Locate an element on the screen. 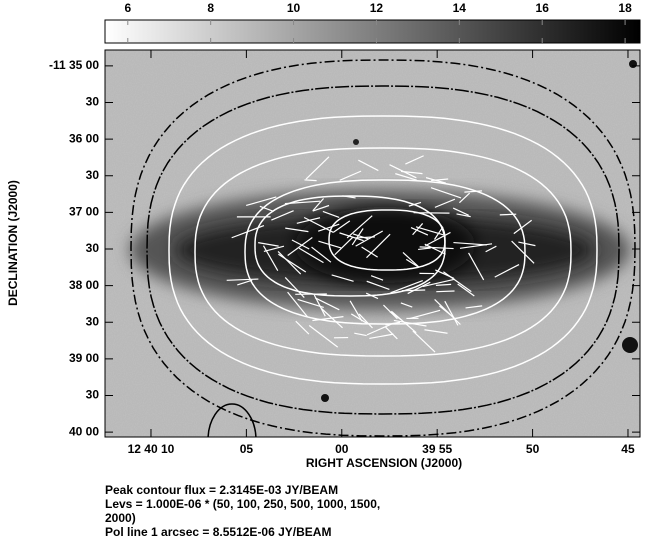  x-tick-label: 05 is located at coordinates (247, 449).